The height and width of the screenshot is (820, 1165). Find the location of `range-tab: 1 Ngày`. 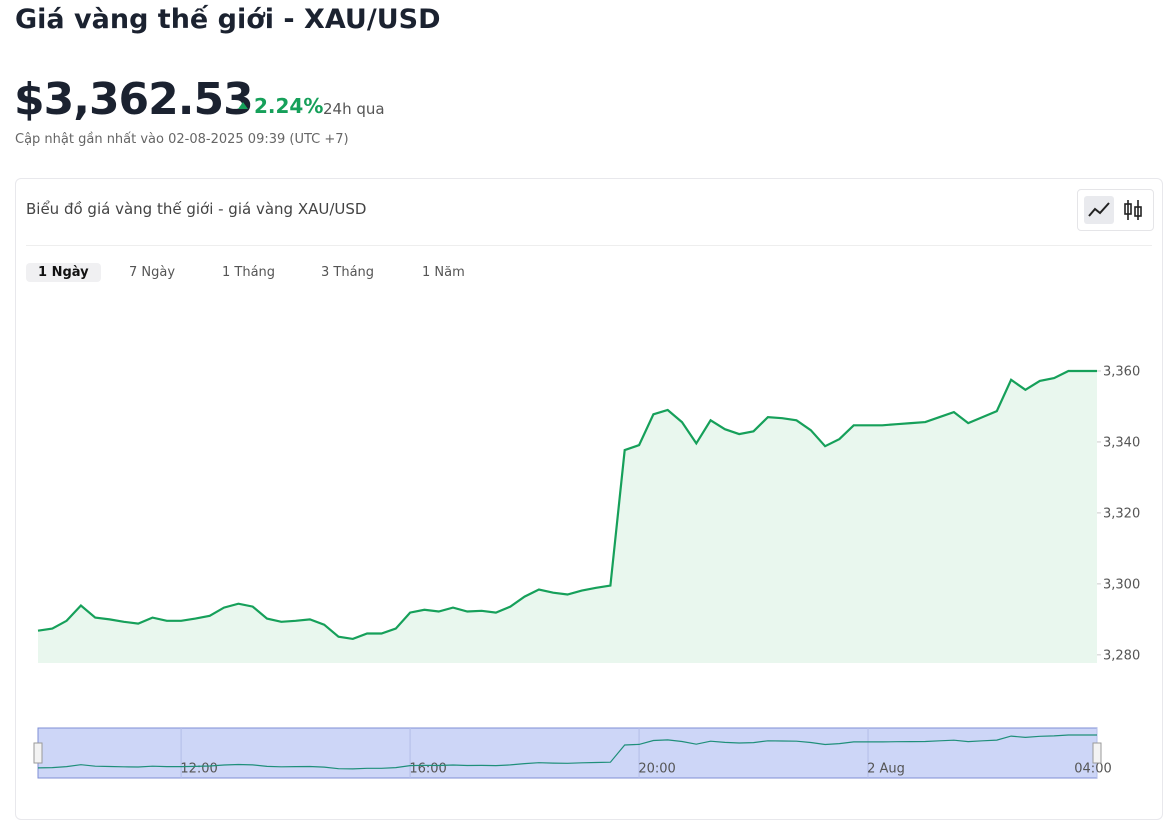

range-tab: 1 Ngày is located at coordinates (63, 272).